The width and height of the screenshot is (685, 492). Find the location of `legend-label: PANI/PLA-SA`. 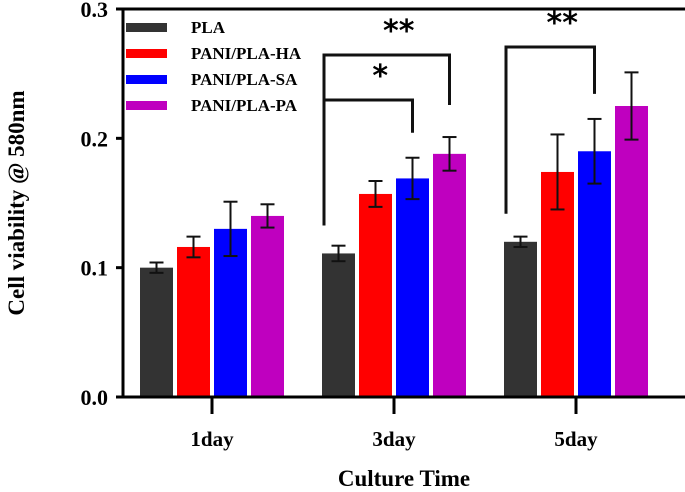

legend-label: PANI/PLA-SA is located at coordinates (244, 79).